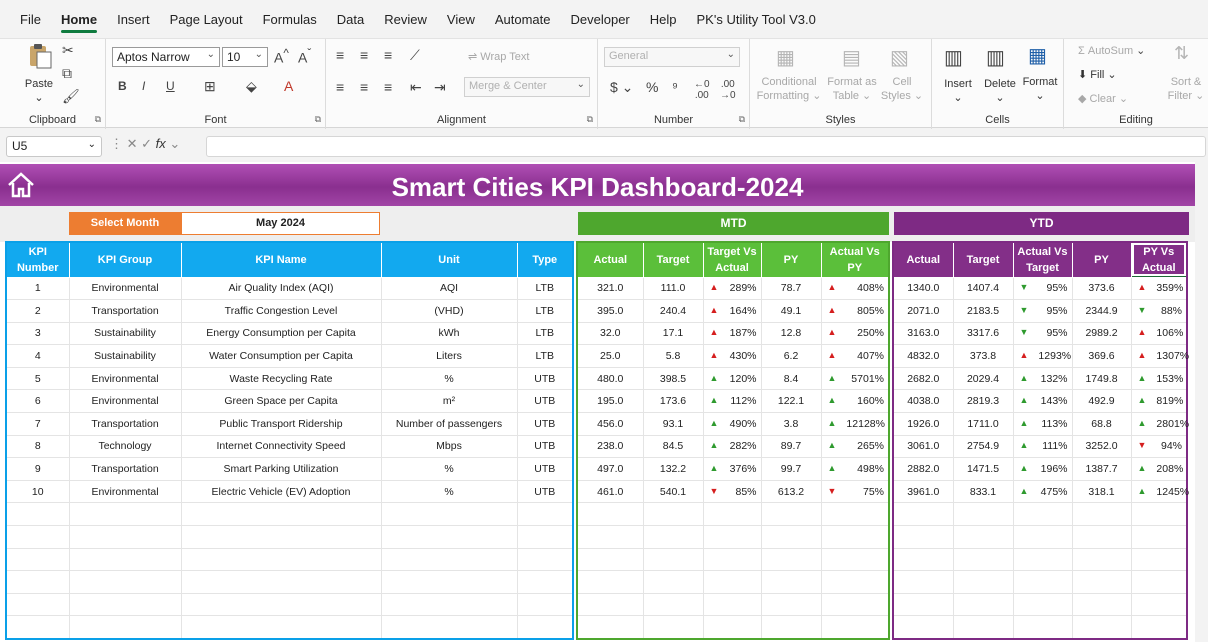 The image size is (1208, 642). What do you see at coordinates (1043, 356) in the screenshot?
I see `ytd-actual-vs-target-cell: ▲ 1293%` at bounding box center [1043, 356].